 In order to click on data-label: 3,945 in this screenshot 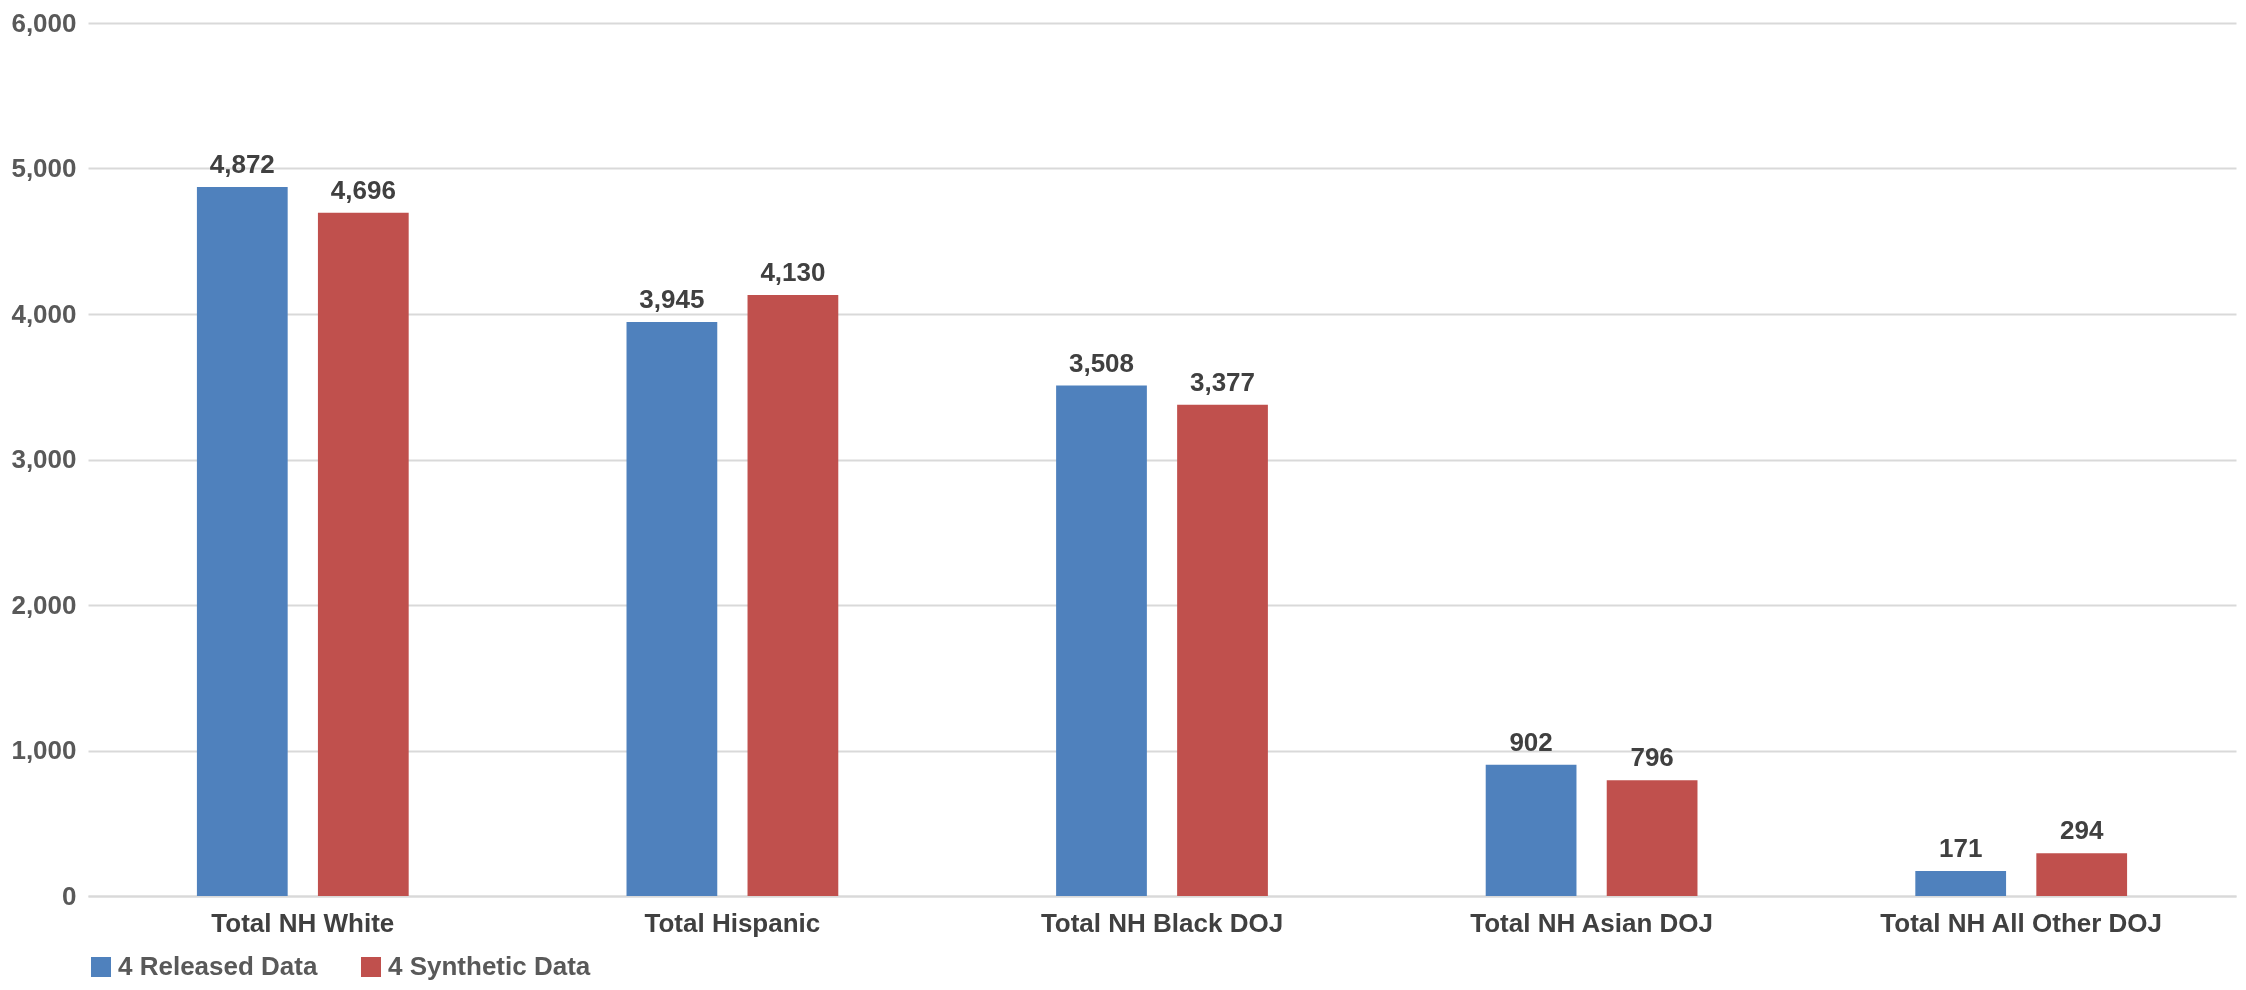, I will do `click(672, 299)`.